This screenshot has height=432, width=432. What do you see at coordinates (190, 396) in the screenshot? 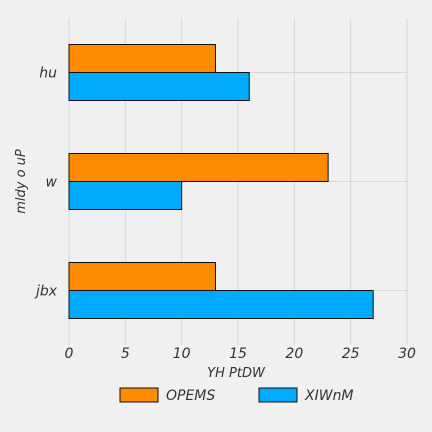
I see `legend-label-opems: OPEMS` at bounding box center [190, 396].